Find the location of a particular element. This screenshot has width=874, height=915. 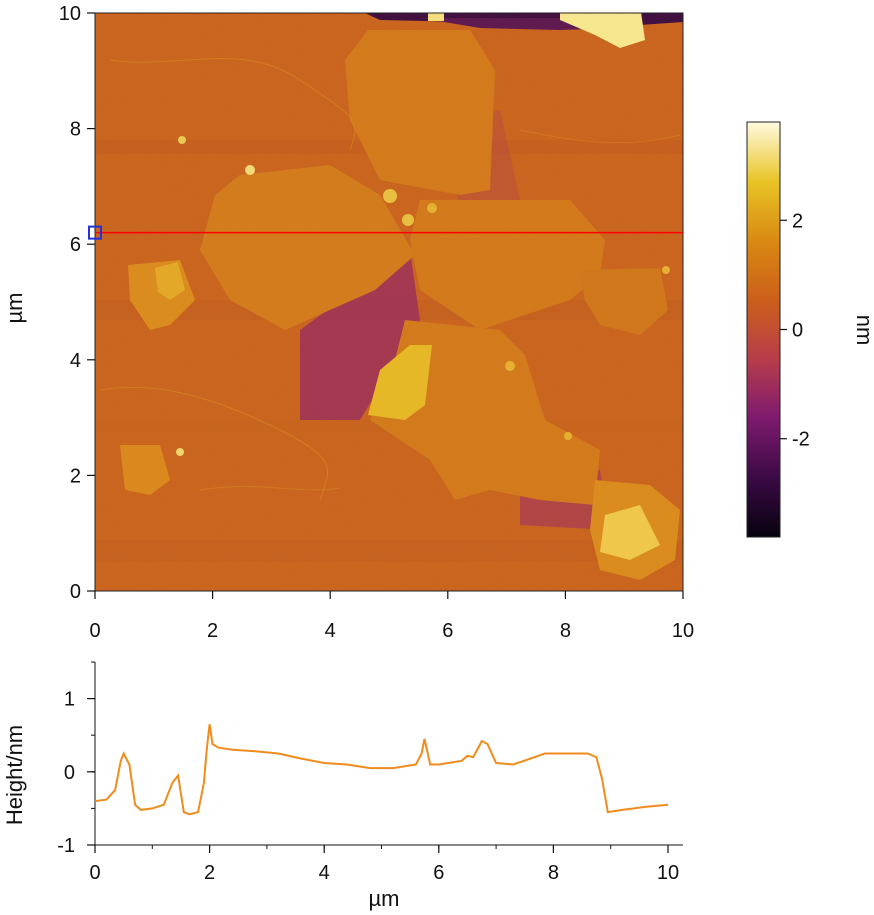

map-y-tick-label: 8 is located at coordinates (75, 130).